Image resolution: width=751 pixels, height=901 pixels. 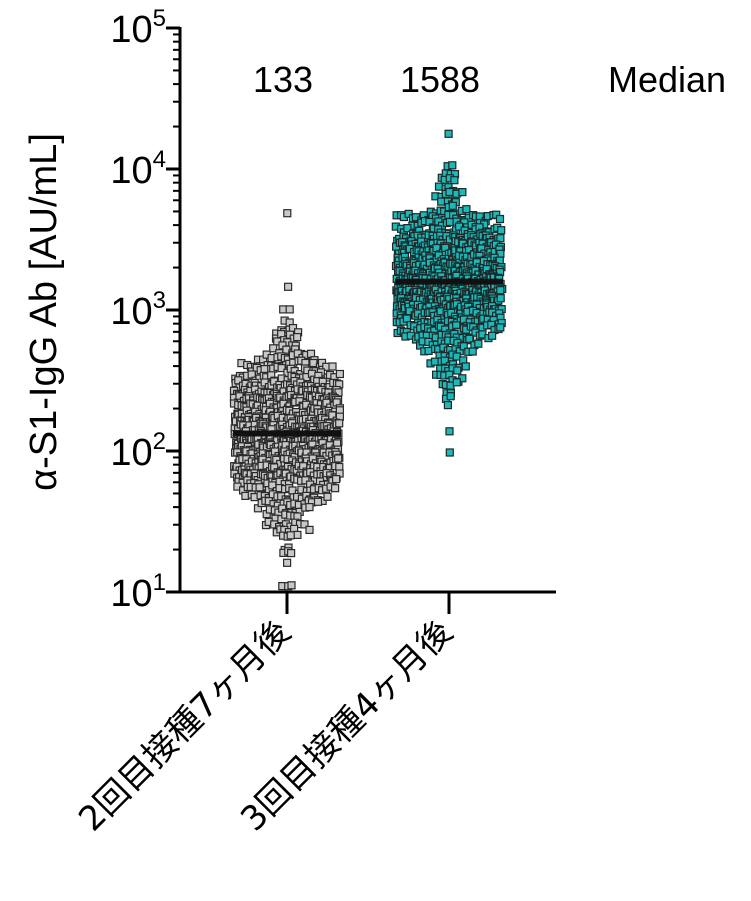 I want to click on y-tick-label: 10⁵, so click(x=138, y=28).